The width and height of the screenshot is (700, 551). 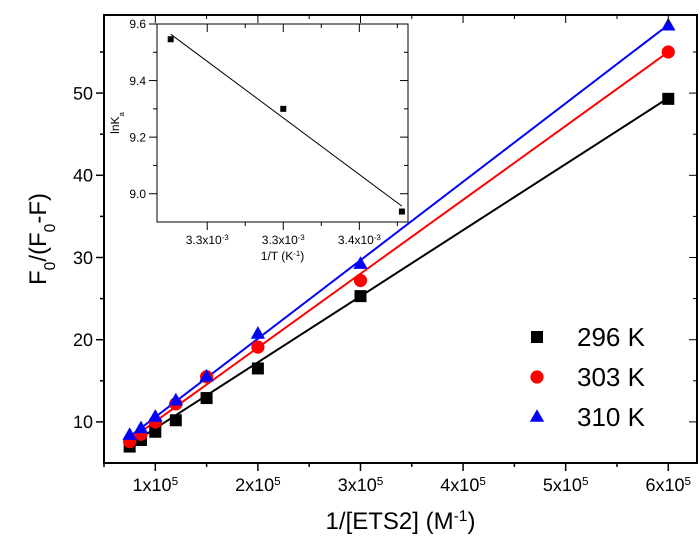 What do you see at coordinates (82, 93) in the screenshot?
I see `y-tick-label: 50` at bounding box center [82, 93].